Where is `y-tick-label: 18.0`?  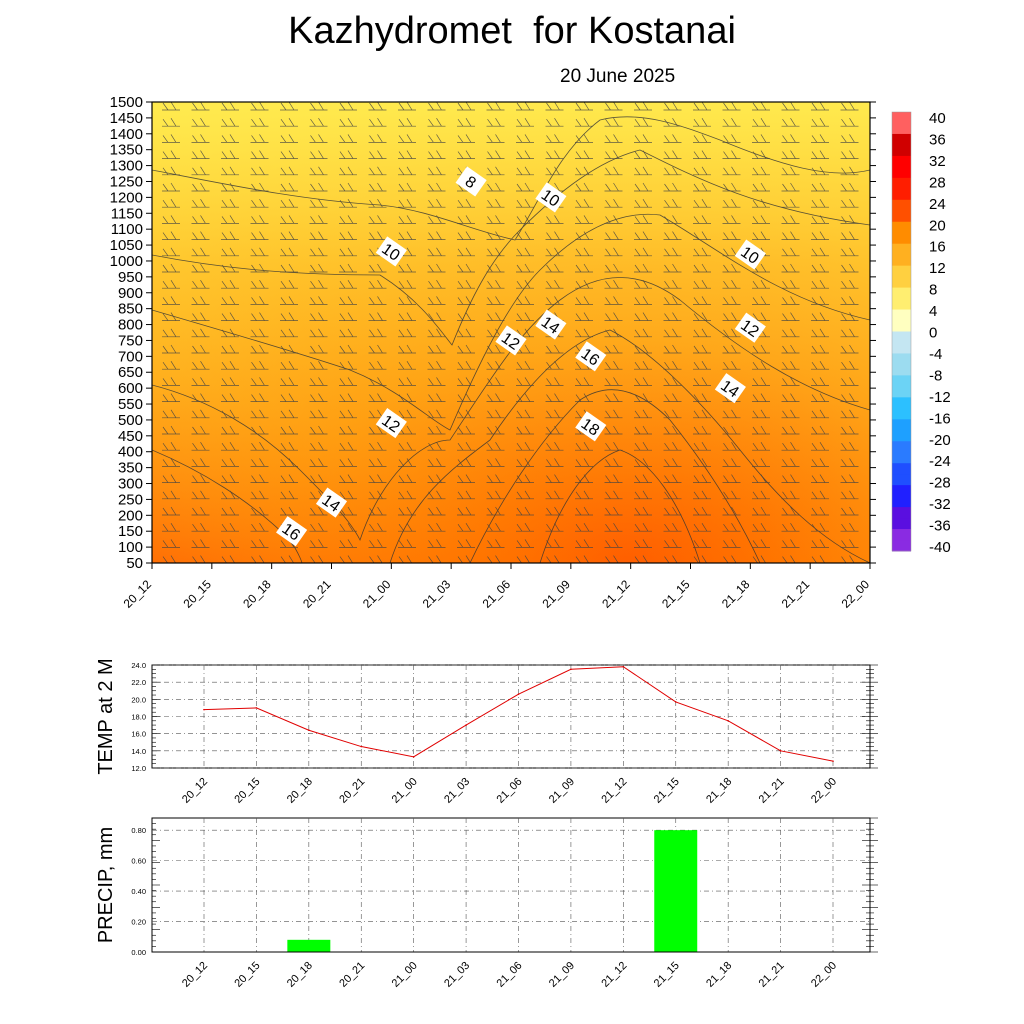 y-tick-label: 18.0 is located at coordinates (138, 717).